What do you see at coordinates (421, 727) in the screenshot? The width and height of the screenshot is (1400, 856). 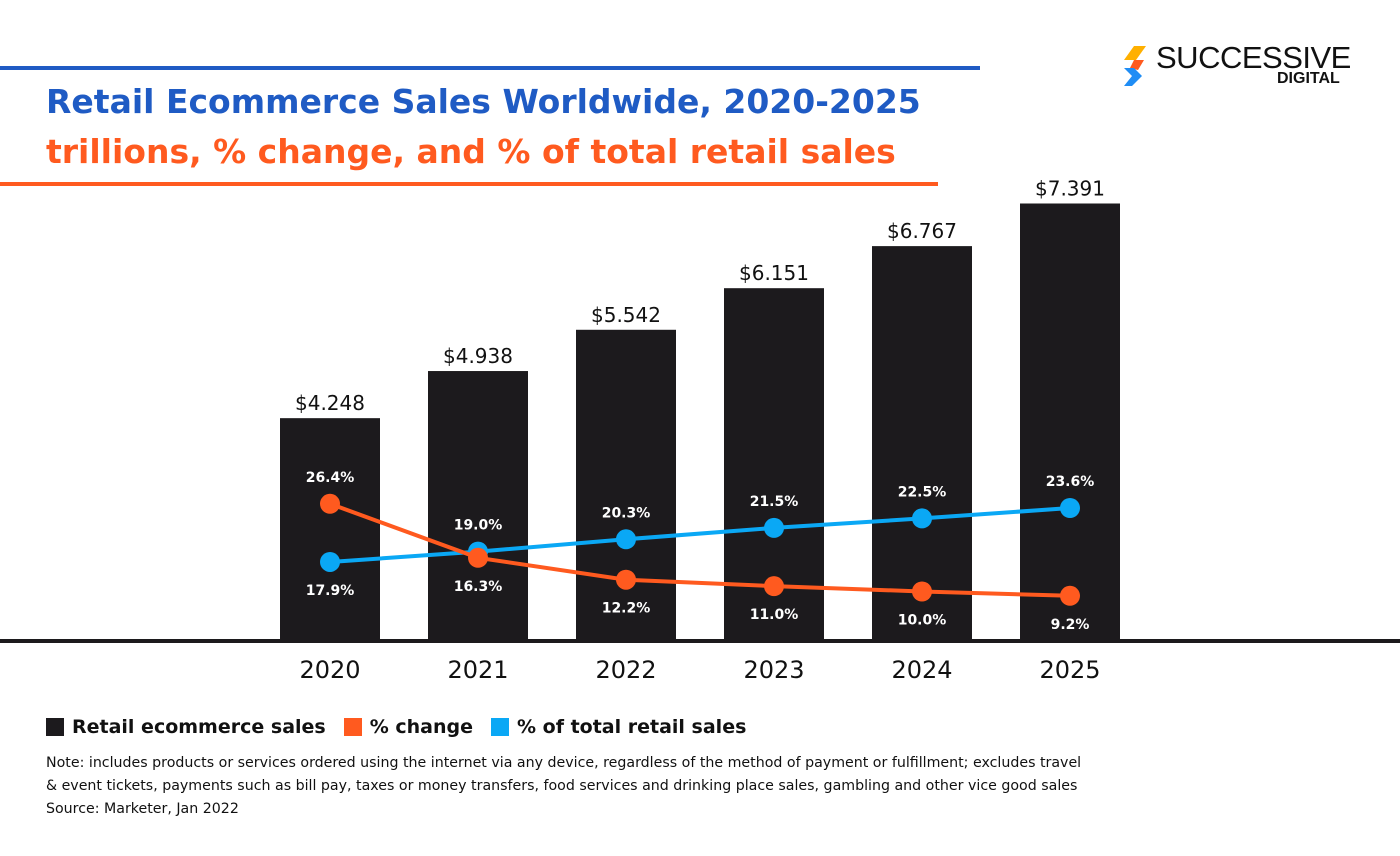 I see `legend-label-change: % change` at bounding box center [421, 727].